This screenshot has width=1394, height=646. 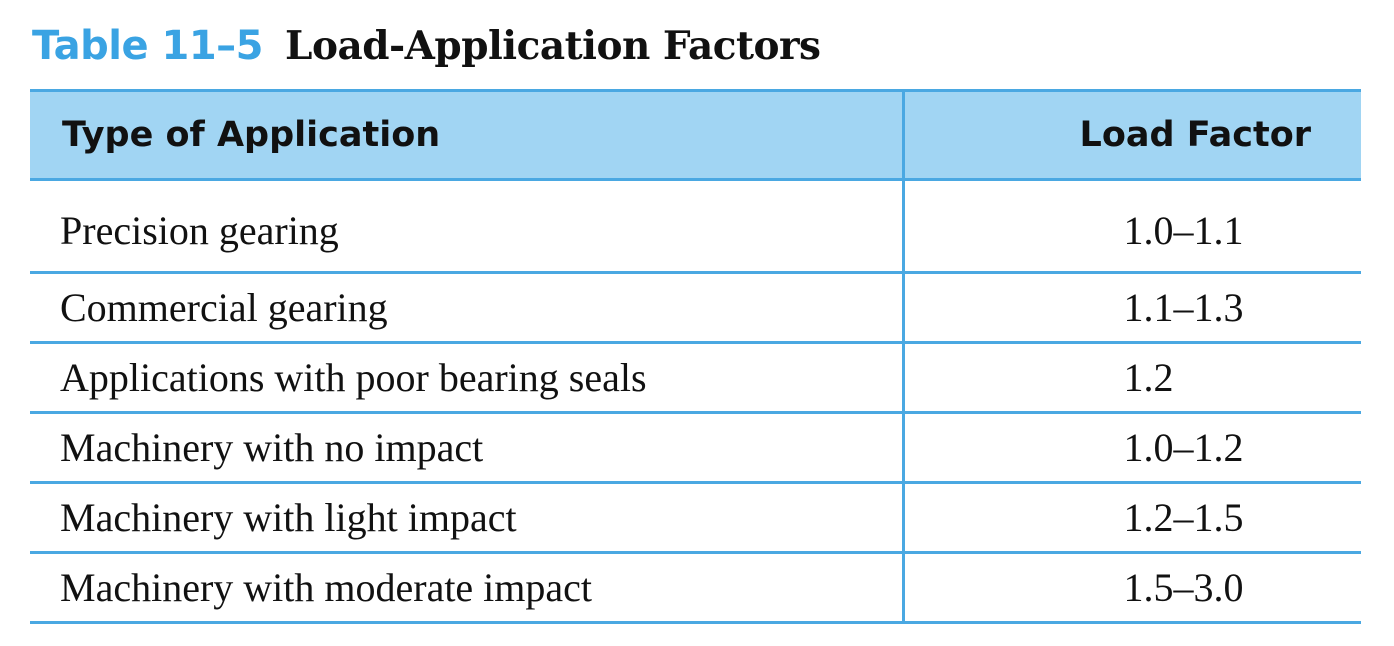 I want to click on column-header-application: Type of Application, so click(x=467, y=135).